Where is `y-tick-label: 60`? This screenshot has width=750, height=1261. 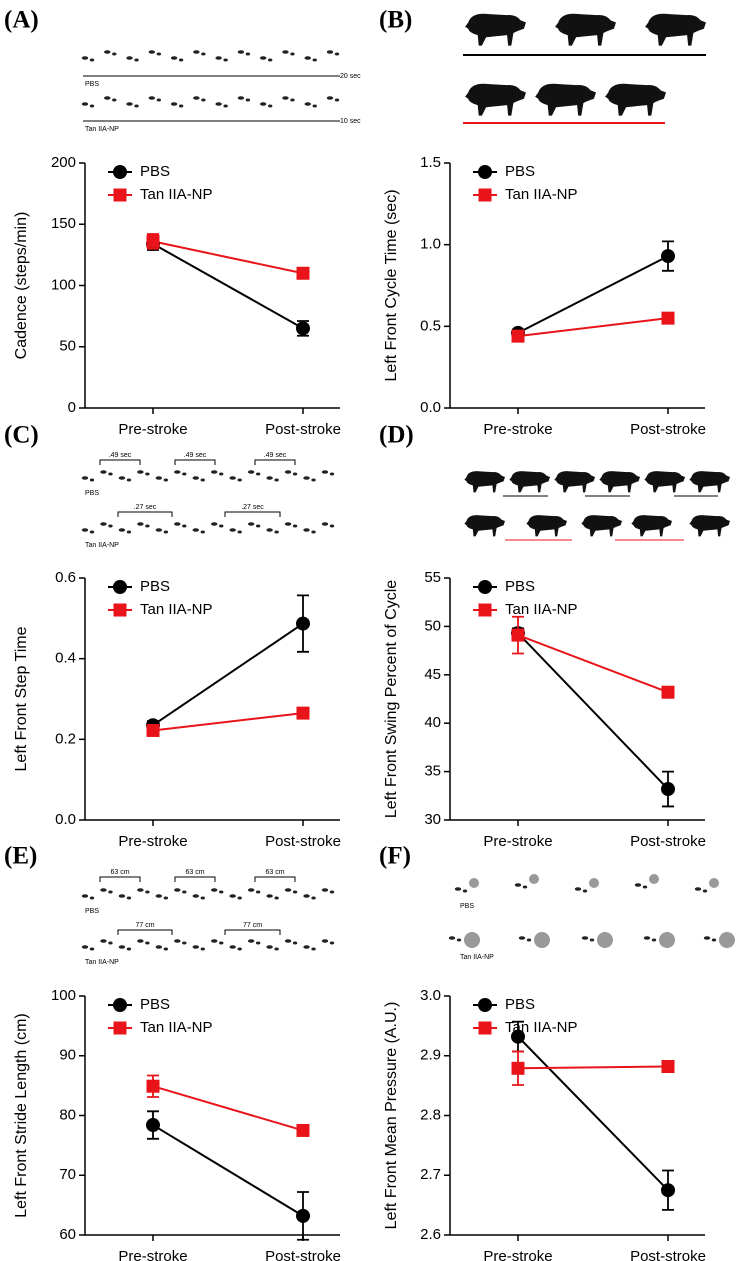
y-tick-label: 60 is located at coordinates (67, 1234).